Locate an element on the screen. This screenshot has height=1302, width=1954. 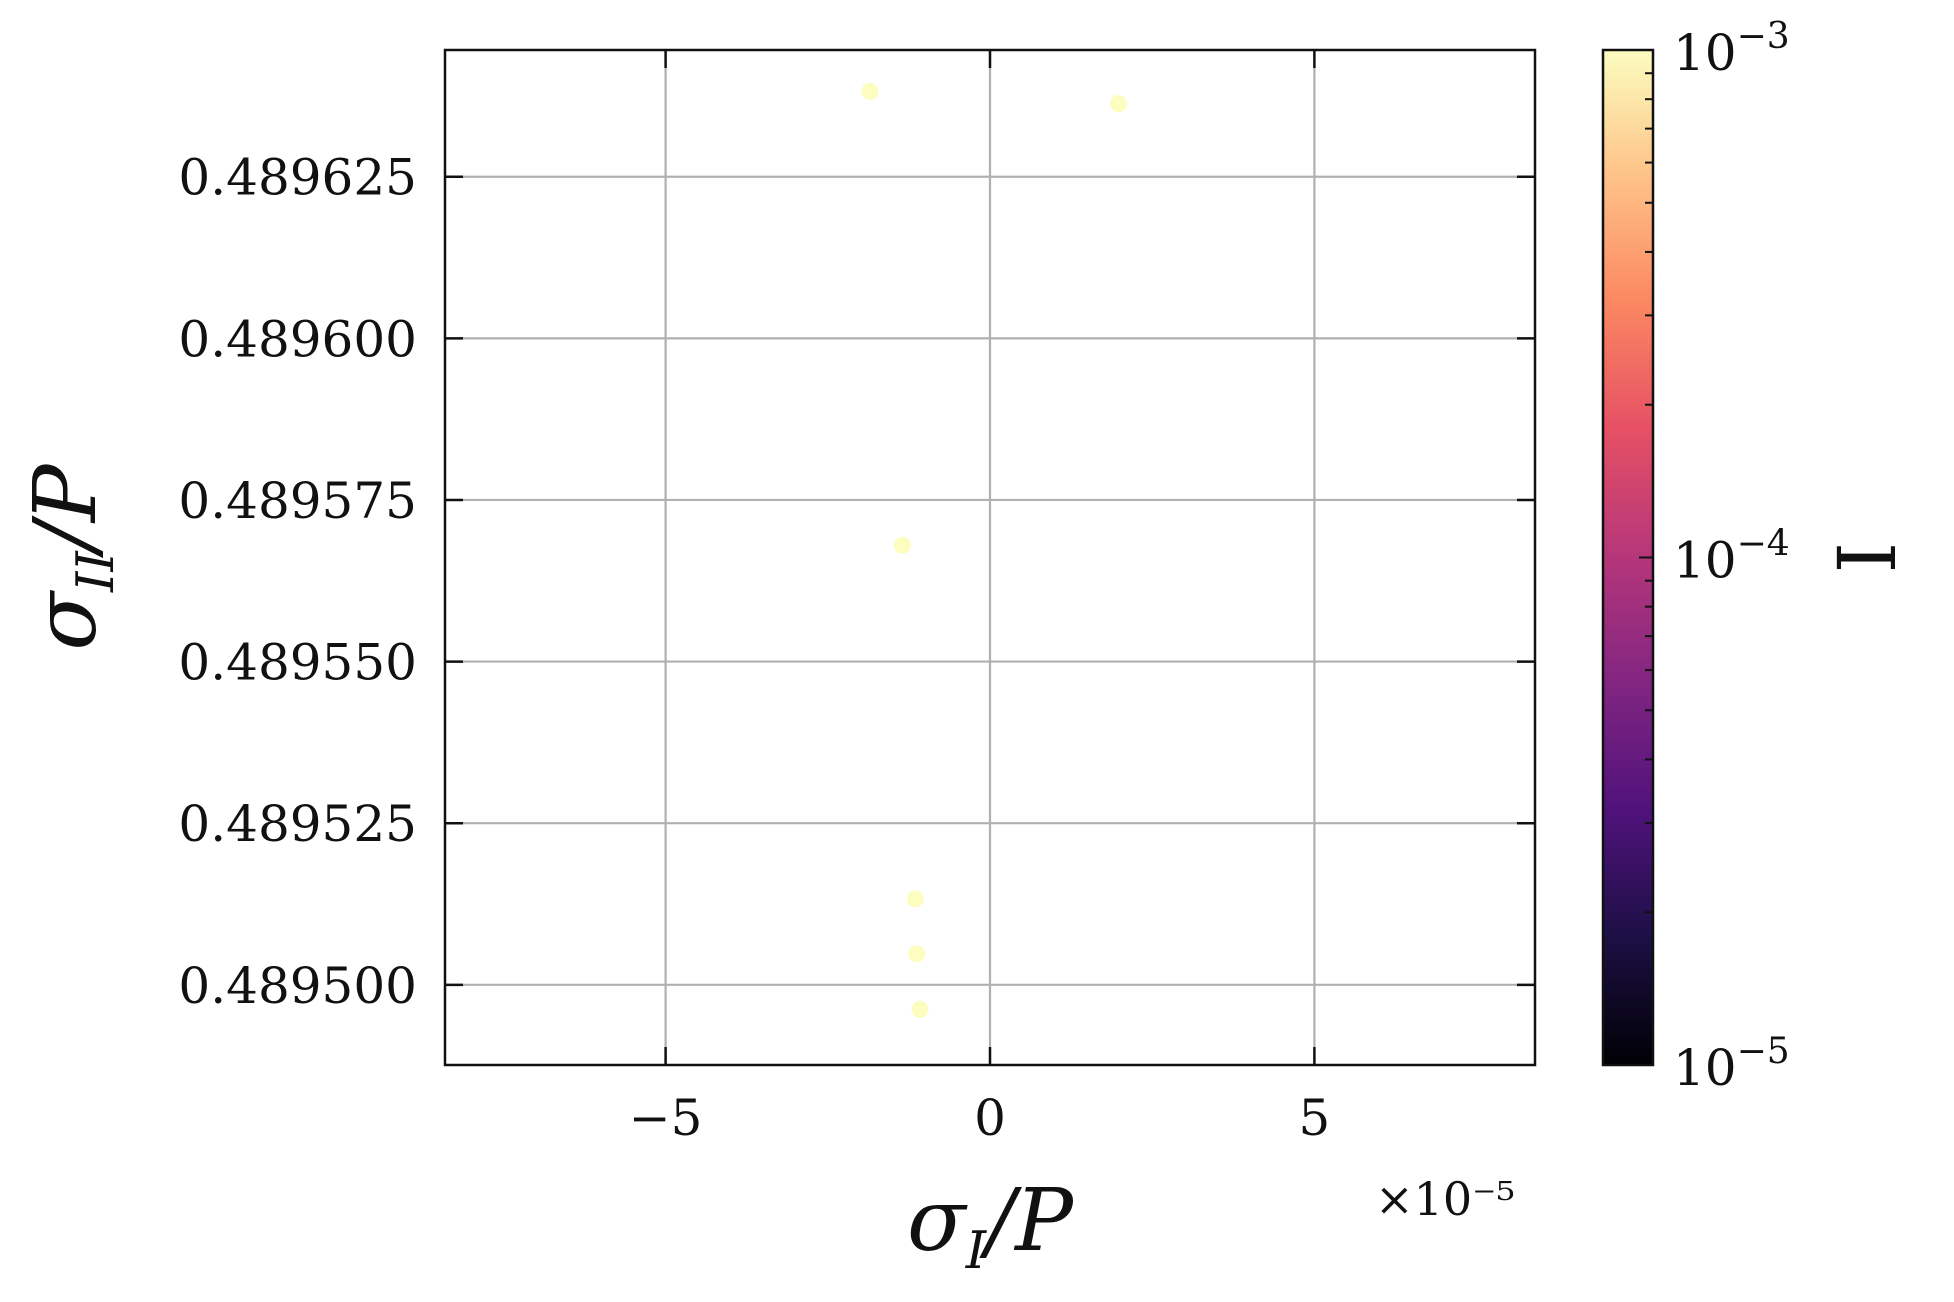
y-axis-label-sub: II is located at coordinates (96, 571).